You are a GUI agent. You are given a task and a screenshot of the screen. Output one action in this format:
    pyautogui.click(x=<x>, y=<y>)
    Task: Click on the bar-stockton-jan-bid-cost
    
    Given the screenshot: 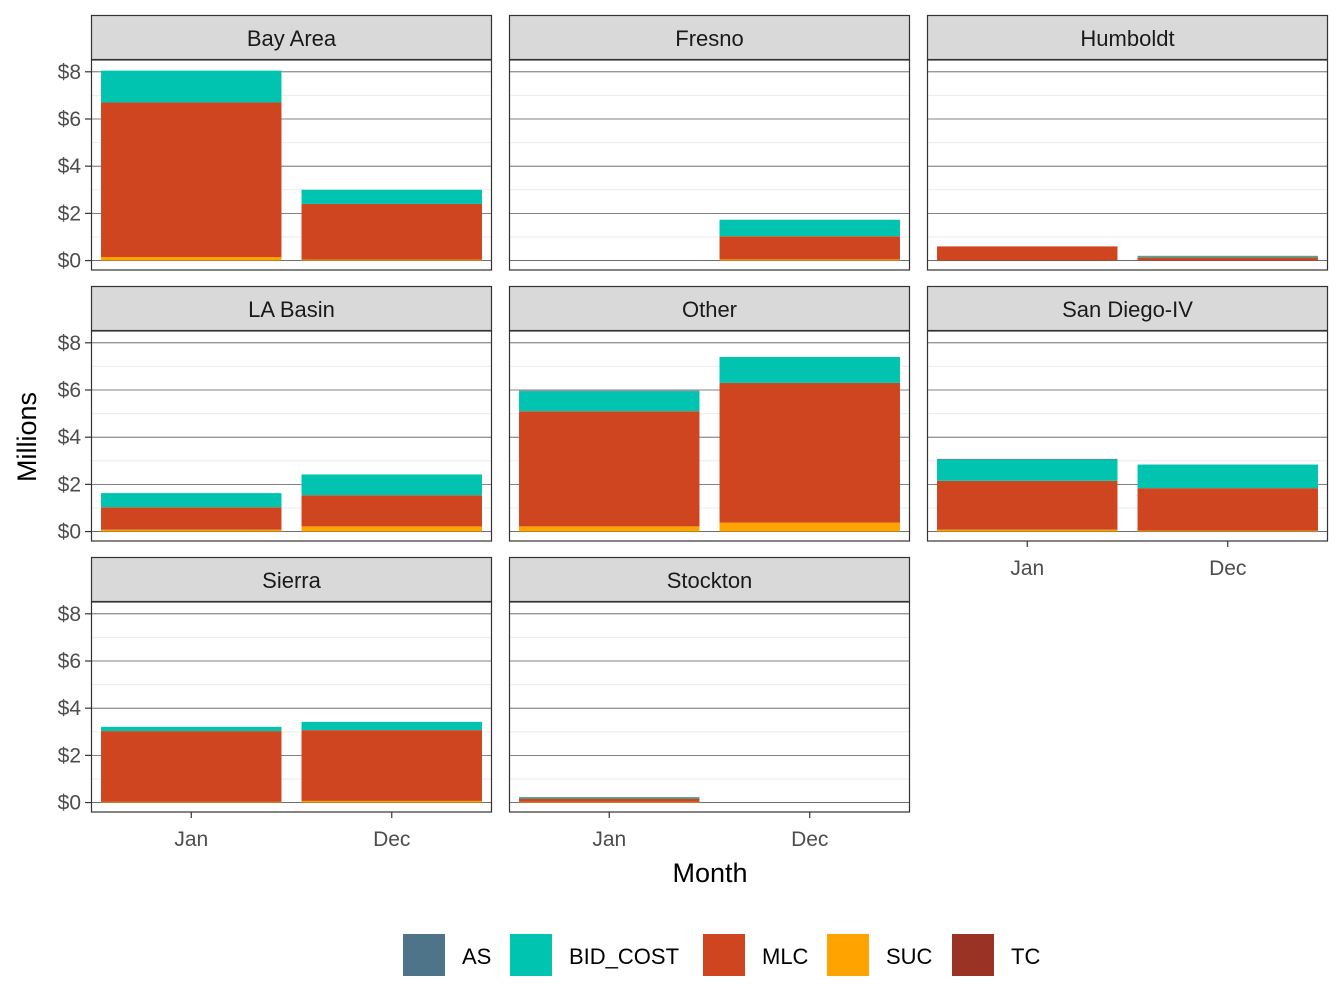 What is the action you would take?
    pyautogui.click(x=609, y=798)
    